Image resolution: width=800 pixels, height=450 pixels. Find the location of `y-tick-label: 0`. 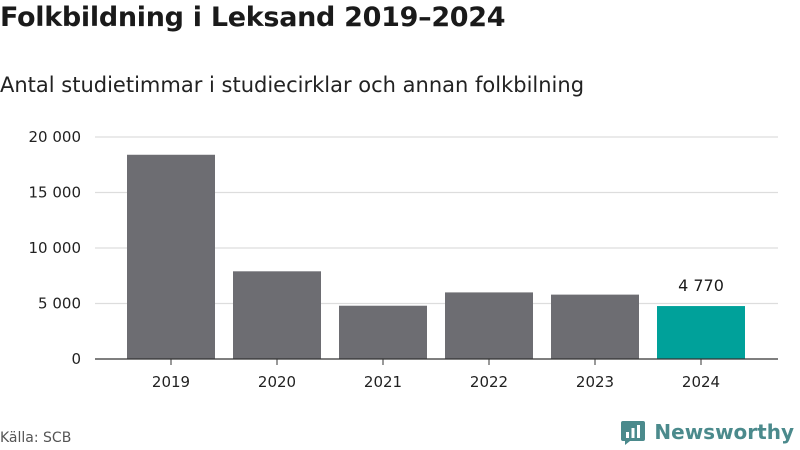

y-tick-label: 0 is located at coordinates (76, 359).